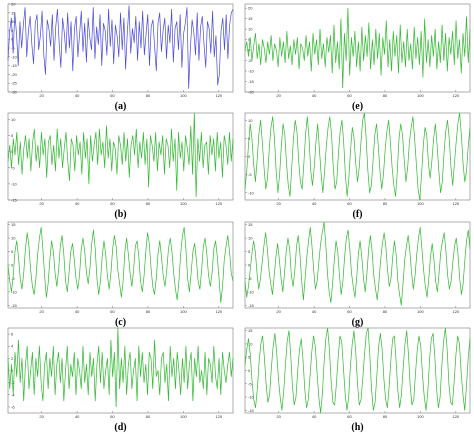 The height and width of the screenshot is (434, 474). Describe the element at coordinates (14, 83) in the screenshot. I see `y-tick-label-a-9: -25` at that location.